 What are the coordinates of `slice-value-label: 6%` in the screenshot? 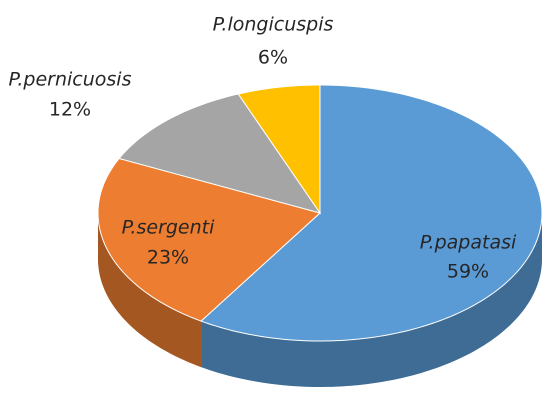 It's located at (273, 58).